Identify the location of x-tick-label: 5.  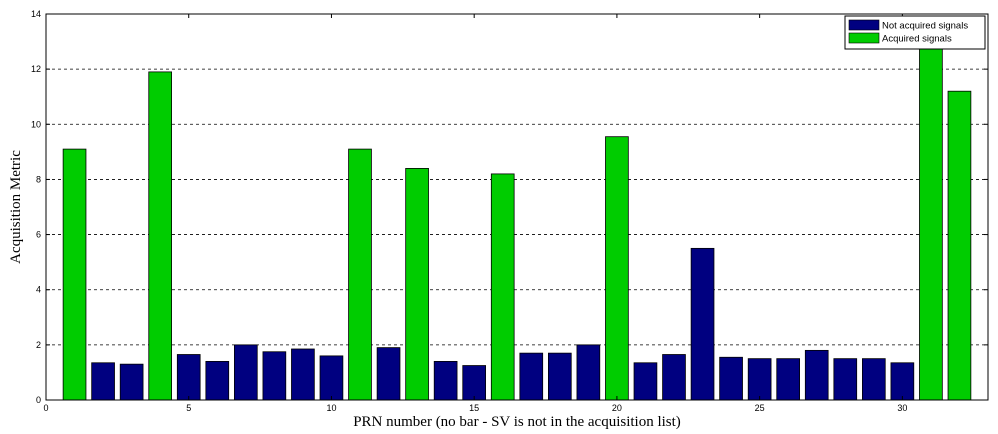
(188, 408).